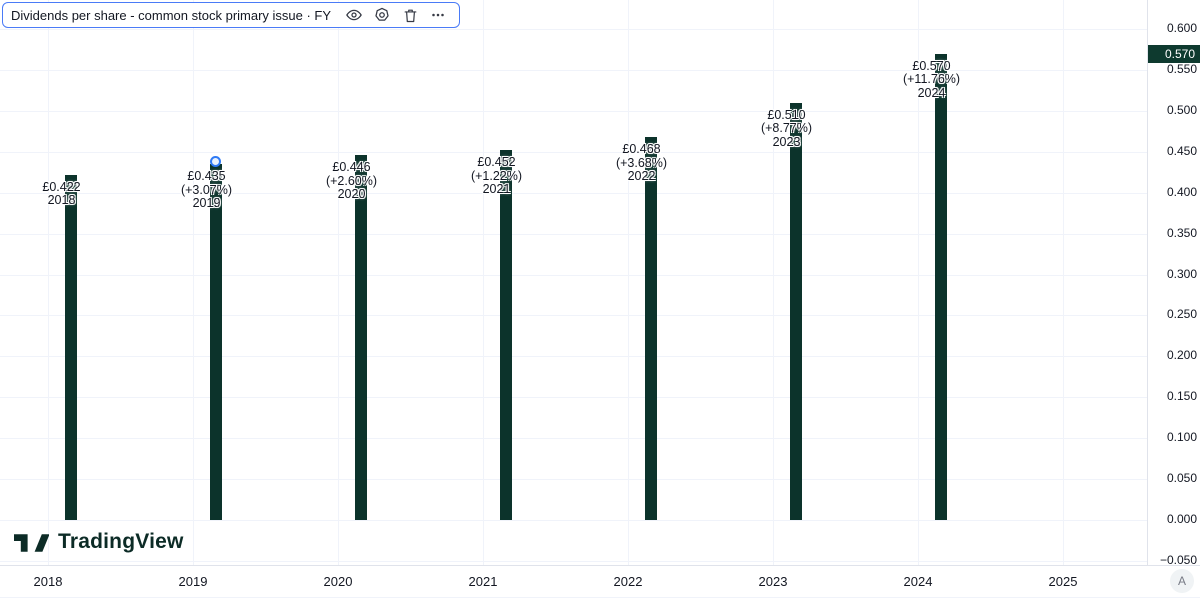 This screenshot has height=609, width=1200. What do you see at coordinates (505, 335) in the screenshot?
I see `bar-2021` at bounding box center [505, 335].